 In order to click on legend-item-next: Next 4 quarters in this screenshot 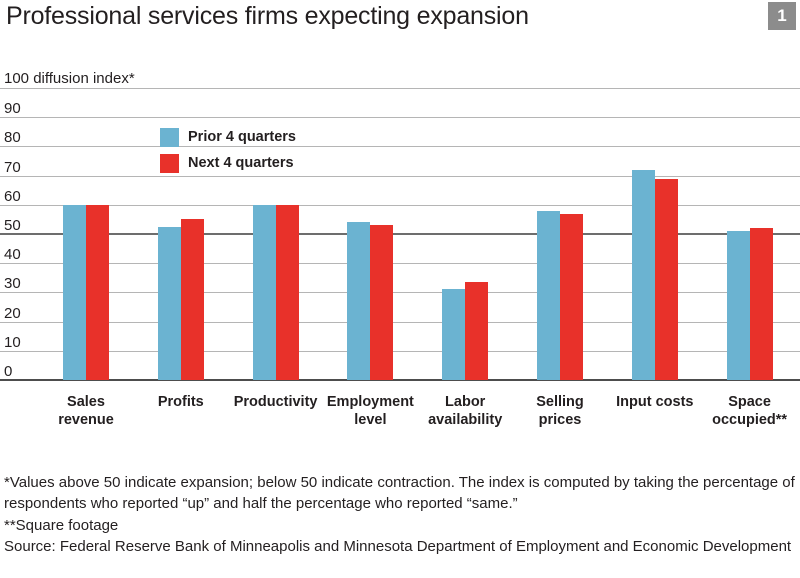, I will do `click(228, 163)`.